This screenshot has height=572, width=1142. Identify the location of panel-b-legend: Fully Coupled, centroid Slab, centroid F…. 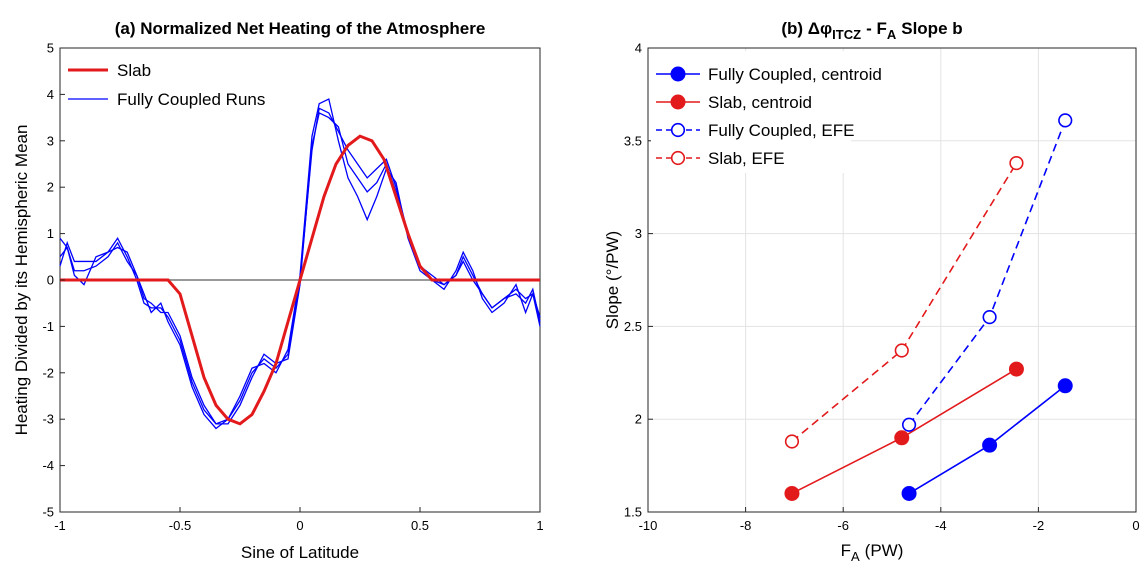
(766, 112).